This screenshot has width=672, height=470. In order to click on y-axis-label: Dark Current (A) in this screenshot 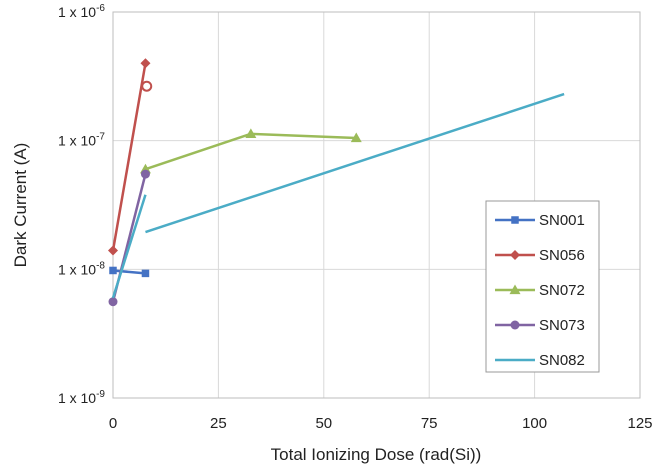, I will do `click(20, 205)`.